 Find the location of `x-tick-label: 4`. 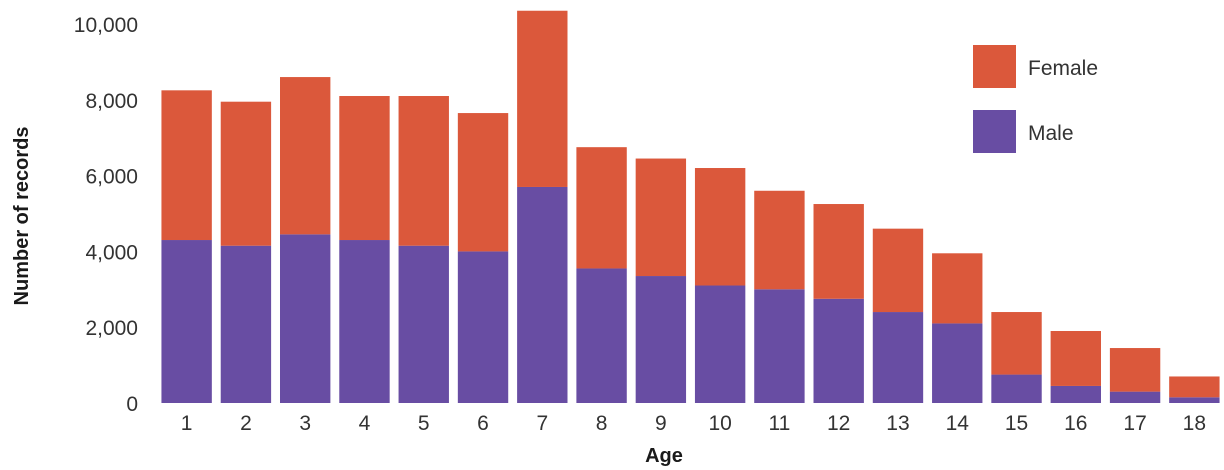

x-tick-label: 4 is located at coordinates (365, 423).